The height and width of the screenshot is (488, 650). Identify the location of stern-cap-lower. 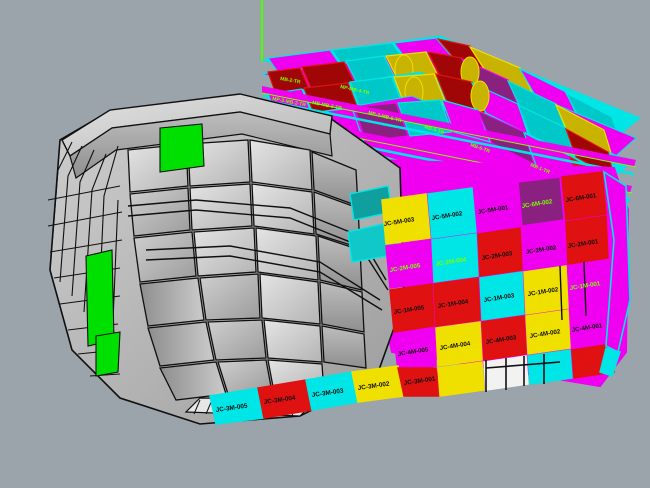
(610, 362).